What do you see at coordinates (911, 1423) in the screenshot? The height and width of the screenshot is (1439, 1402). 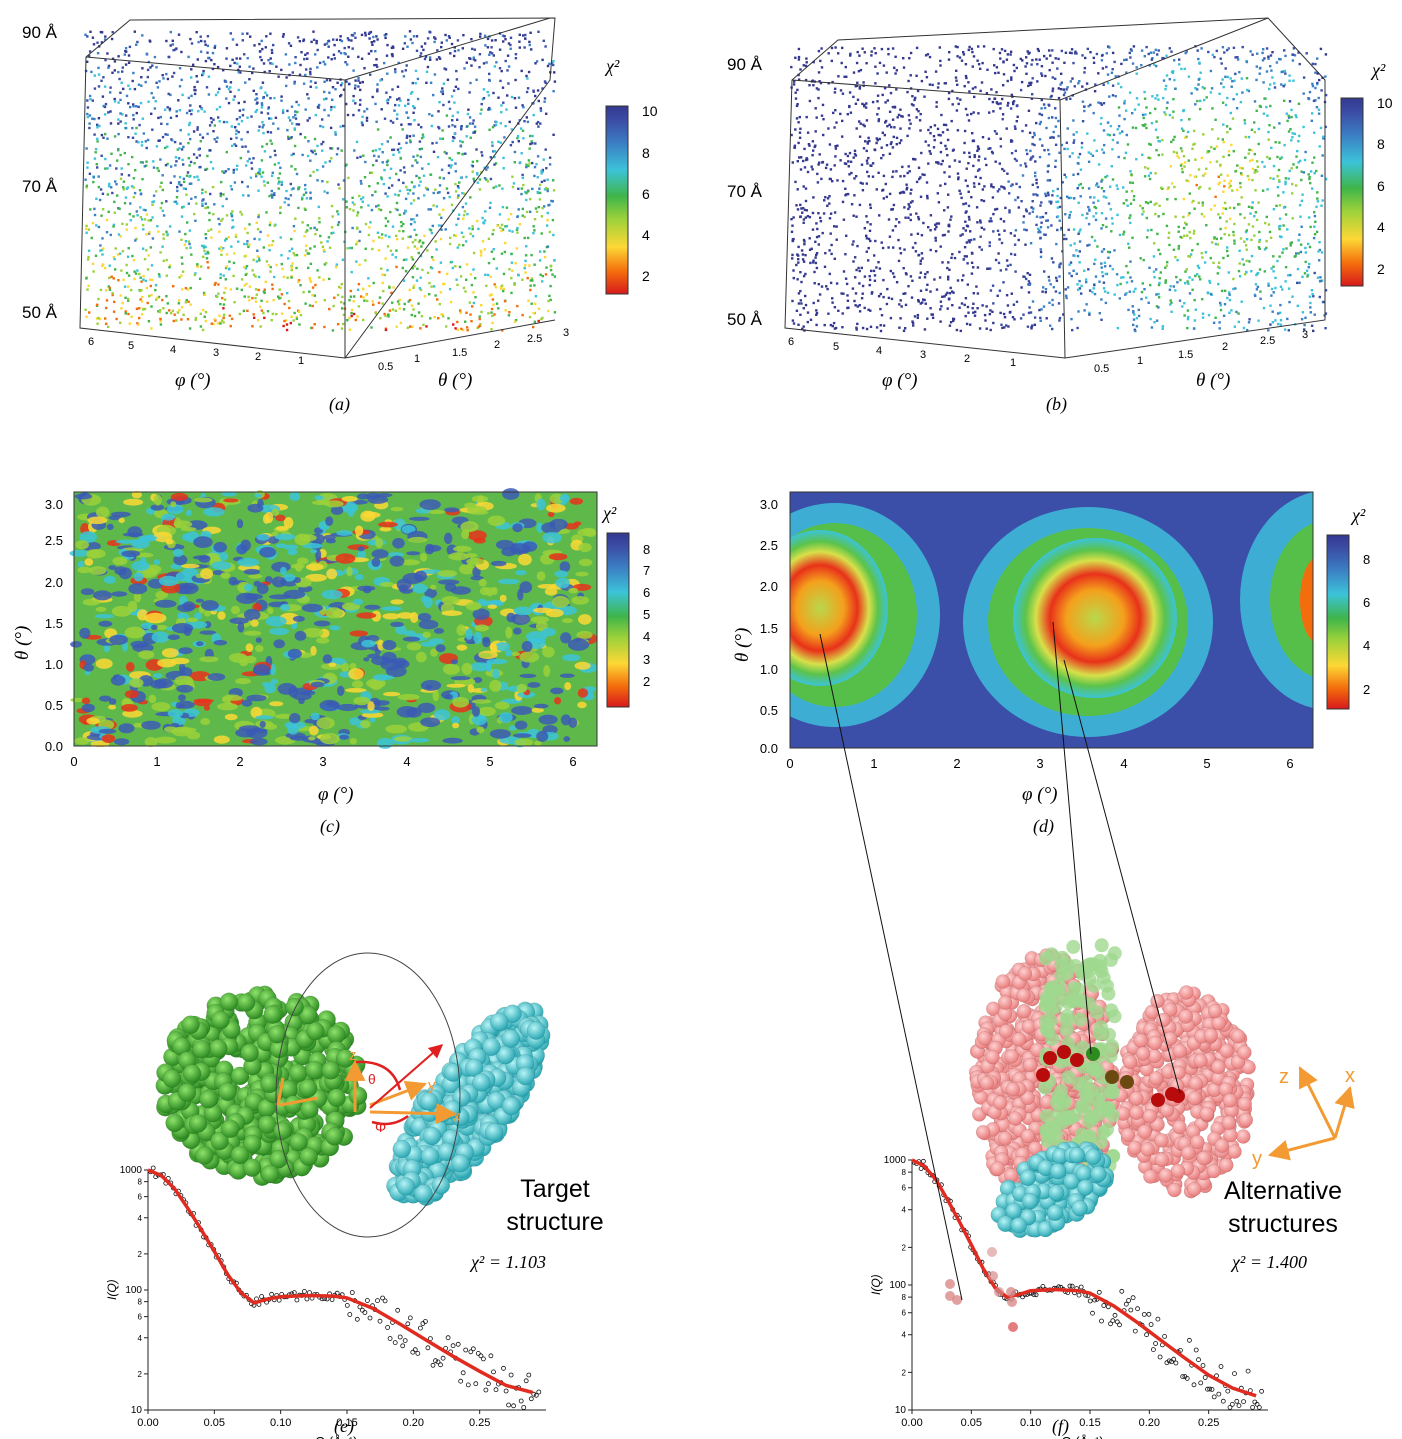 I see `saxs-xtick: 0.00` at bounding box center [911, 1423].